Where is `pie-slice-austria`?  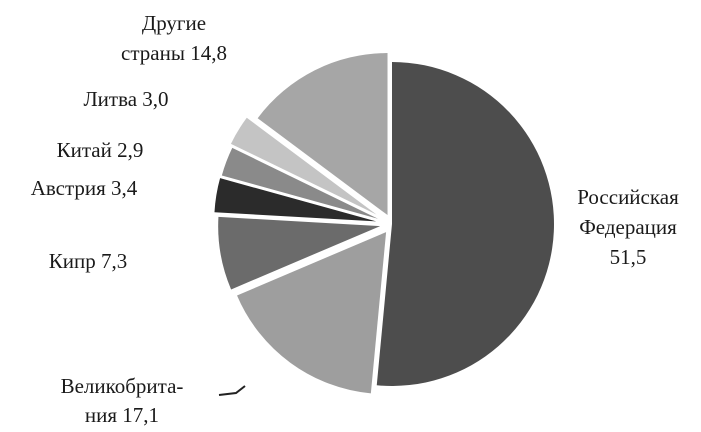
pie-slice-austria is located at coordinates (295, 200).